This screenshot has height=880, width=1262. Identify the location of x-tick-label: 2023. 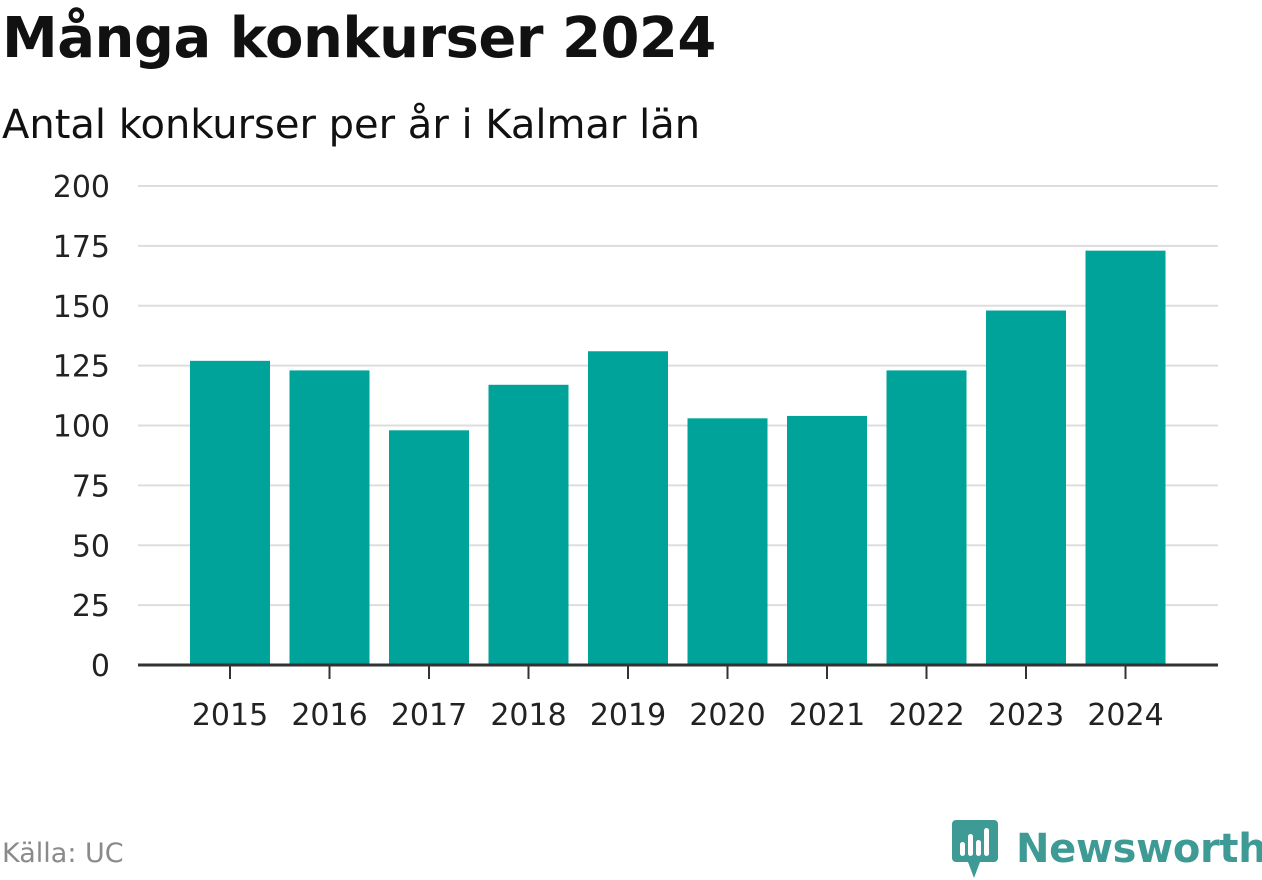
(1026, 715).